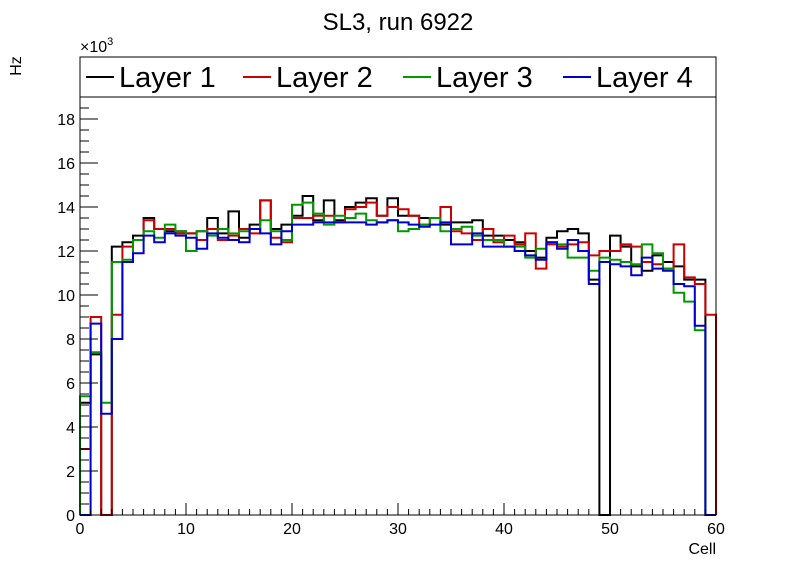  I want to click on y-tick-label: 18, so click(66, 120).